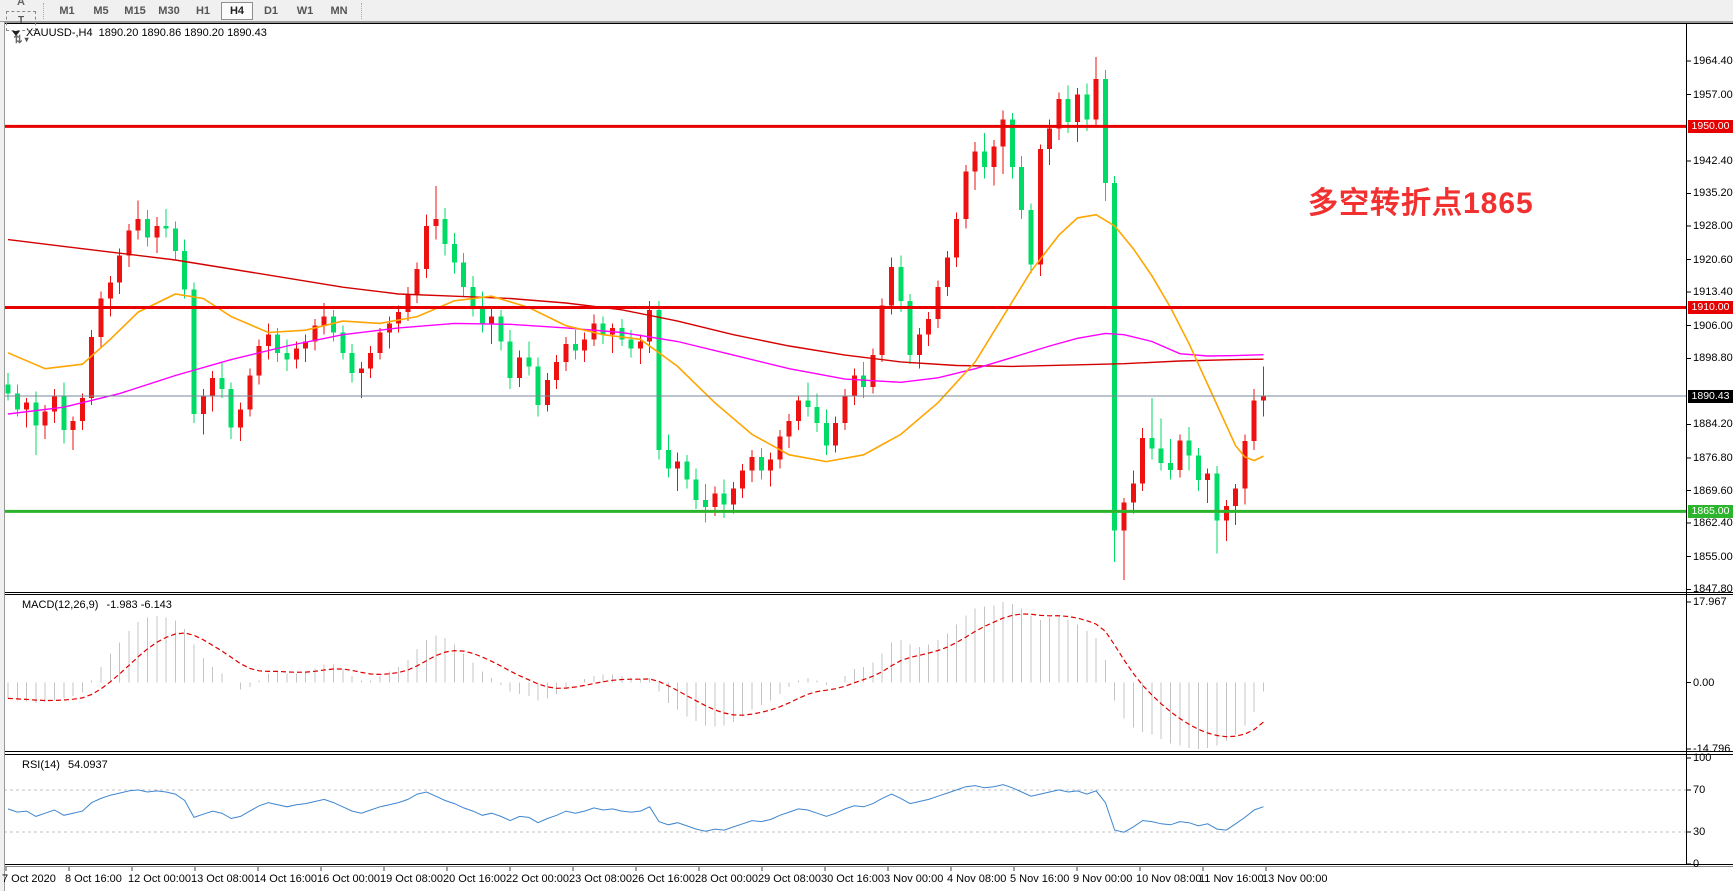 This screenshot has height=891, width=1733. What do you see at coordinates (21, 4) in the screenshot?
I see `font-a-icon: A` at bounding box center [21, 4].